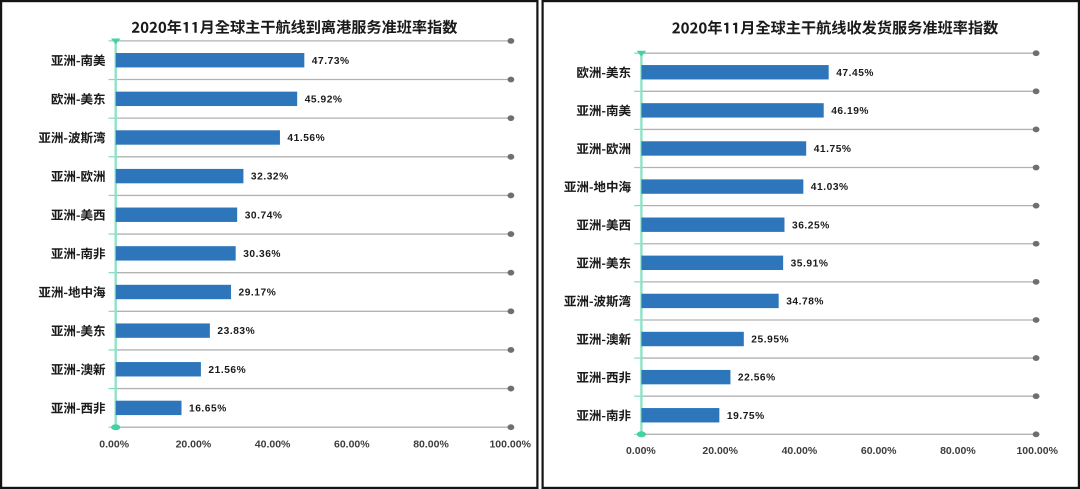  What do you see at coordinates (770, 340) in the screenshot?
I see `svg-text: 25.95%` at bounding box center [770, 340].